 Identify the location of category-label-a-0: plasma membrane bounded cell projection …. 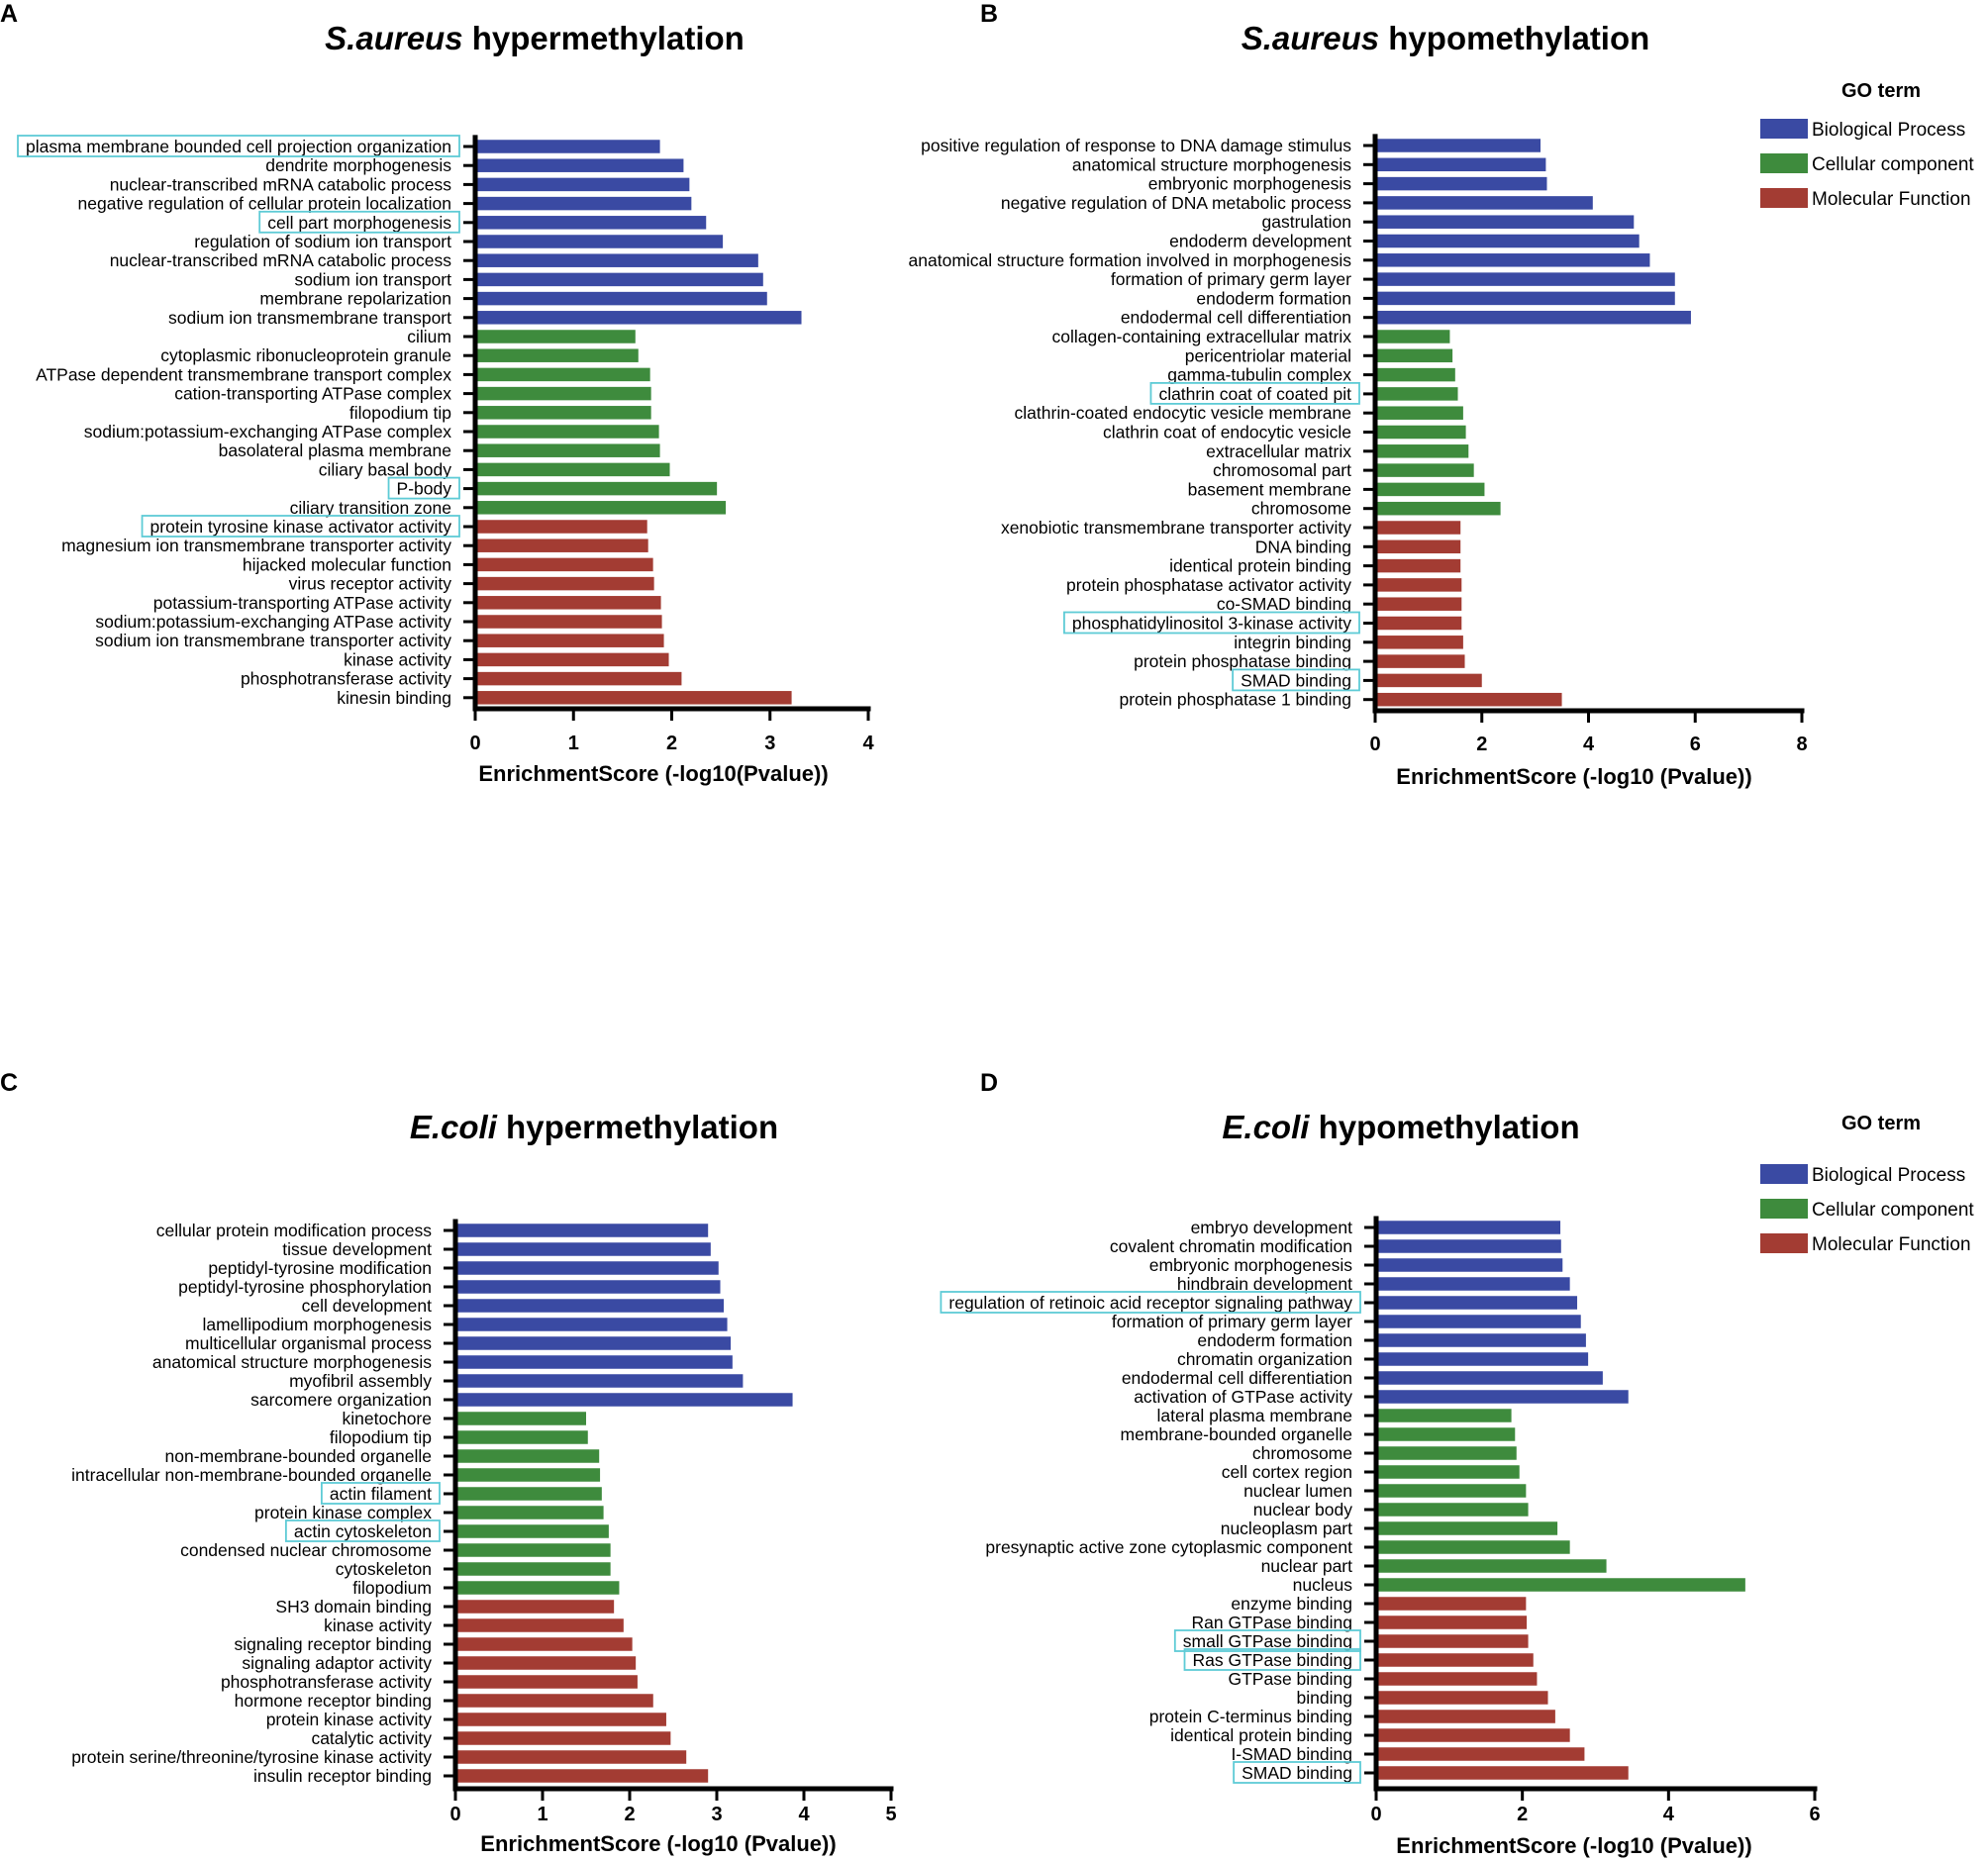
(238, 146).